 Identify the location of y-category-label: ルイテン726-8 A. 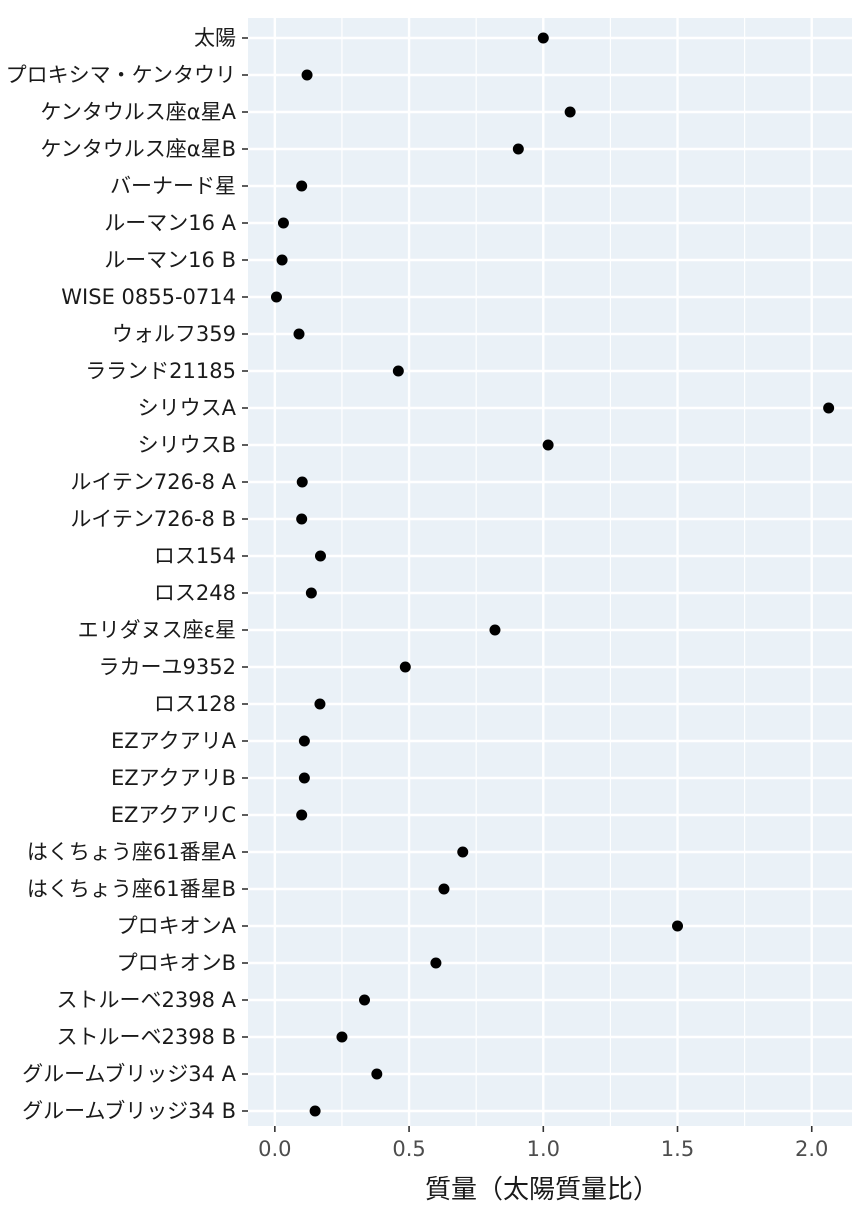
(153, 482).